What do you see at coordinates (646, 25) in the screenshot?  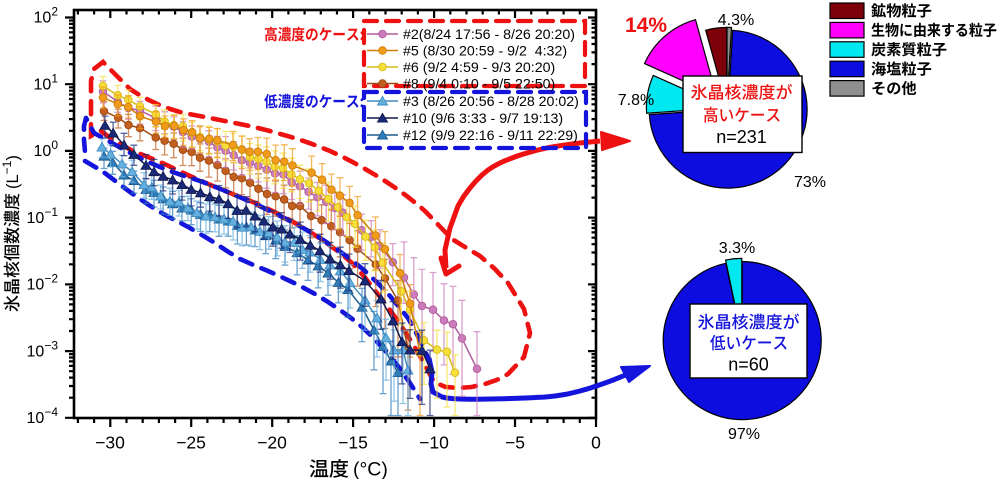 I see `svg-text: 14%` at bounding box center [646, 25].